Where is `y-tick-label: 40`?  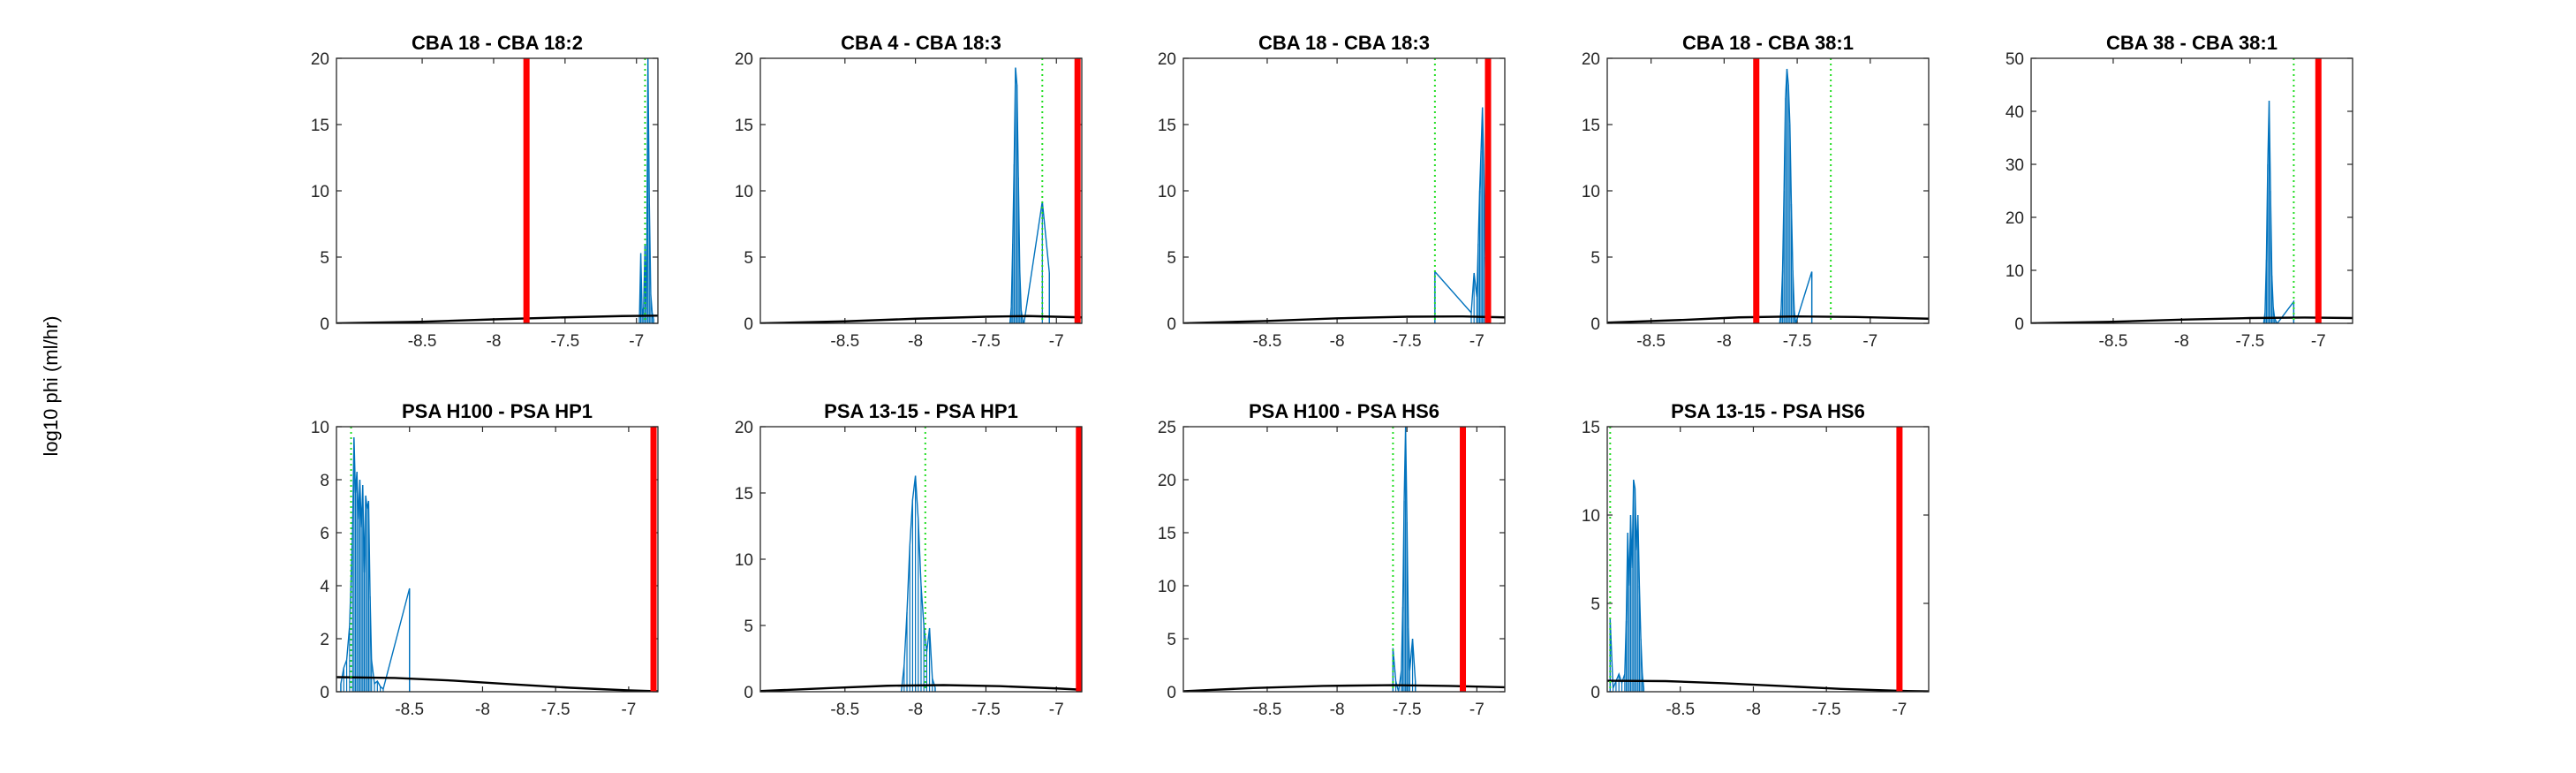
y-tick-label: 40 is located at coordinates (2015, 113).